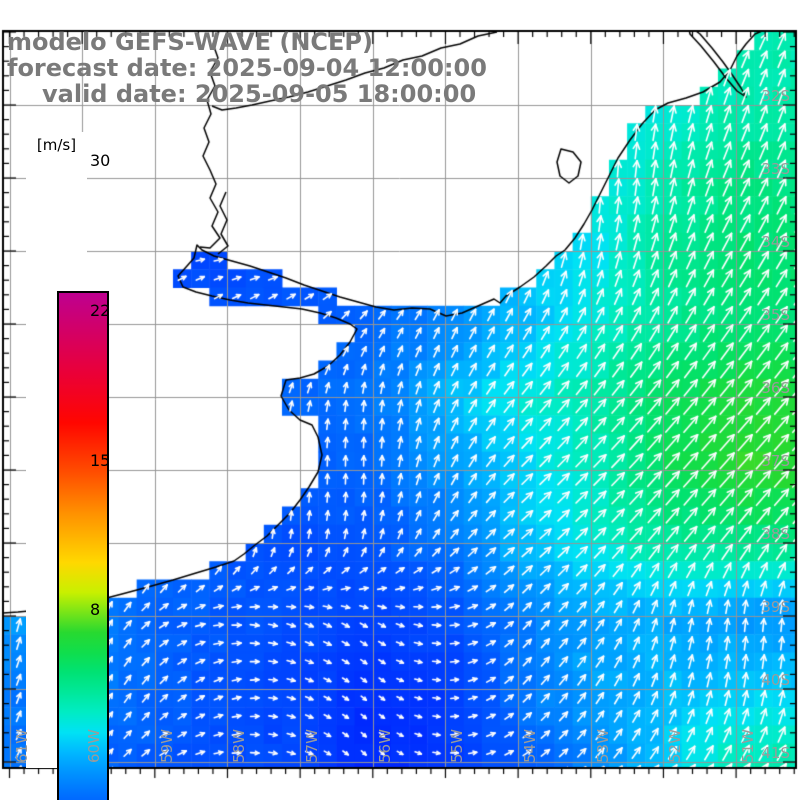 The height and width of the screenshot is (800, 800). What do you see at coordinates (457, 746) in the screenshot?
I see `lon-label: 55W` at bounding box center [457, 746].